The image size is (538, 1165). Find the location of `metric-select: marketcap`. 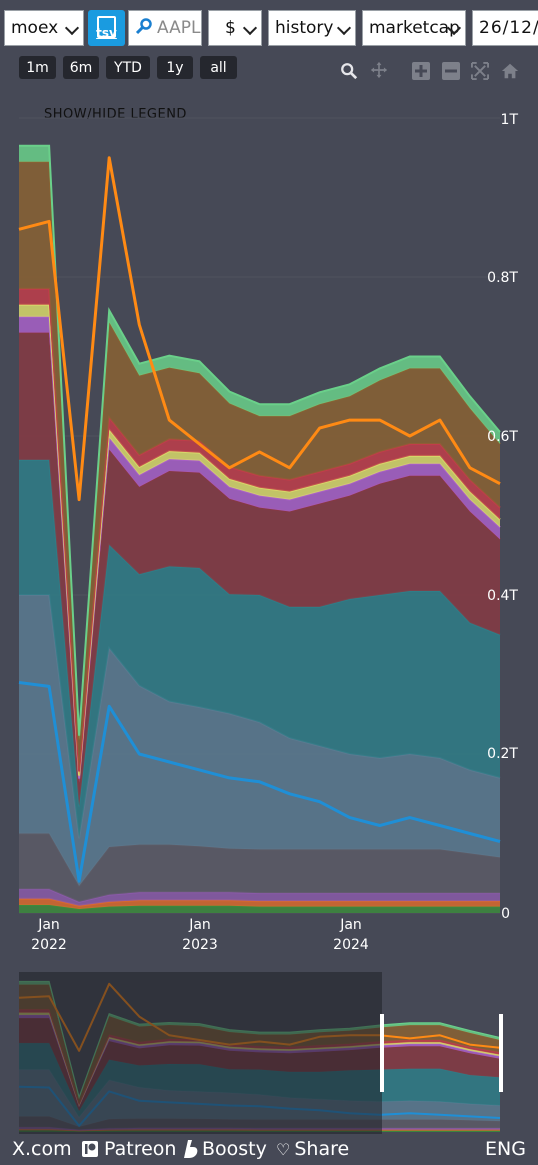

metric-select: marketcap is located at coordinates (414, 28).